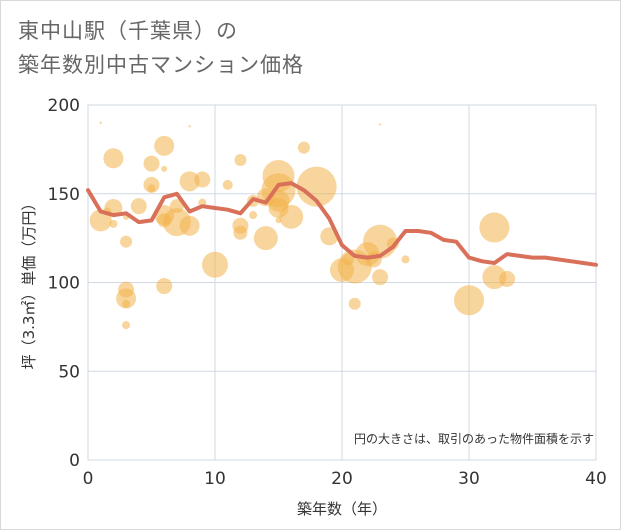 The image size is (621, 530). I want to click on x-tick-labels: 0 10 20 30 40, so click(345, 479).